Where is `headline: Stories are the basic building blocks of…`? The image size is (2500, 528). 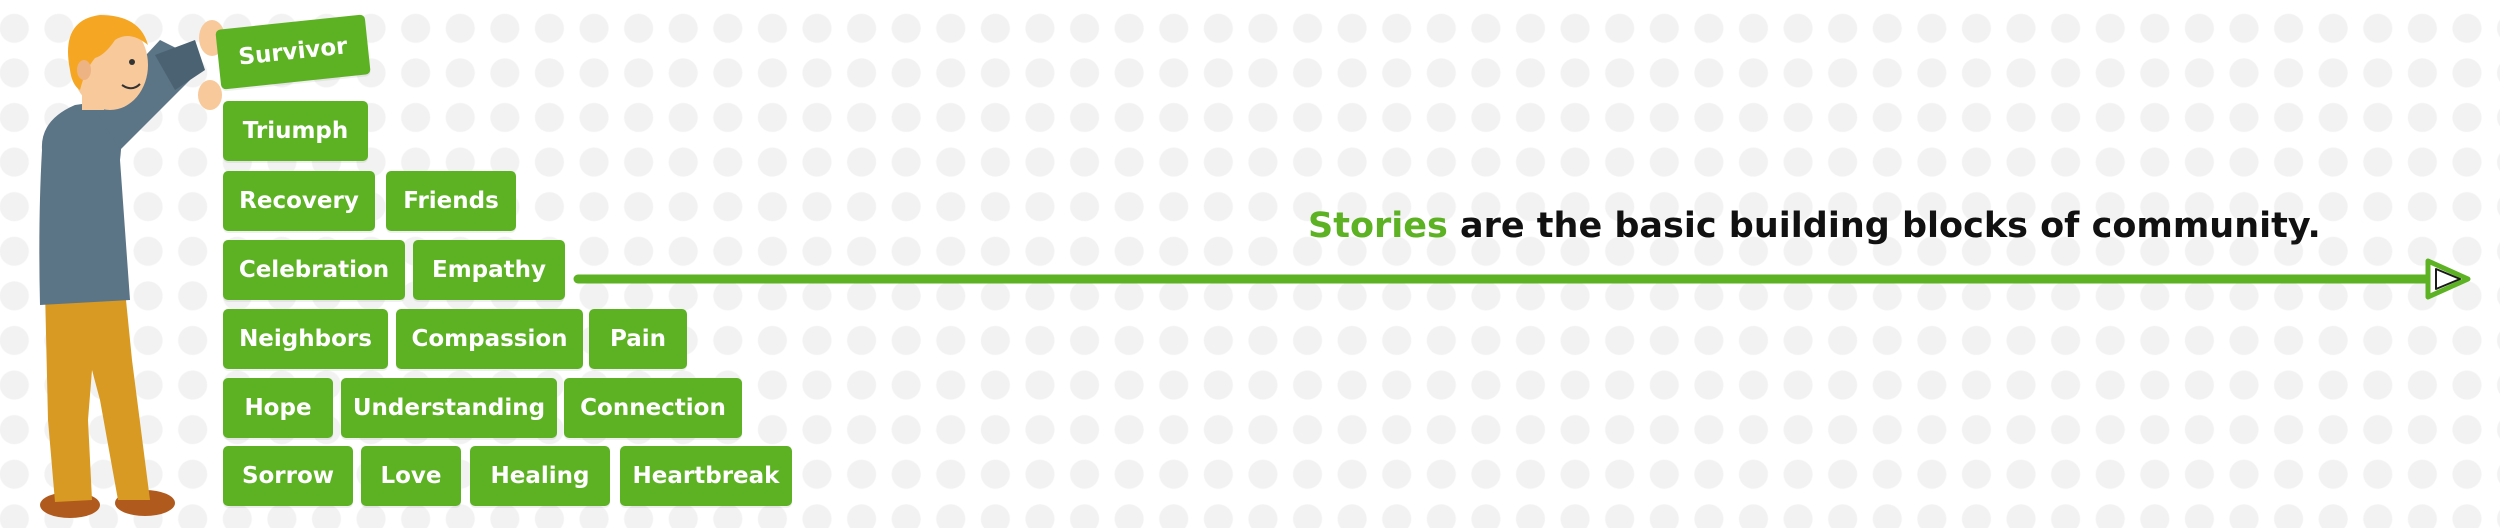
headline: Stories are the basic building blocks of… is located at coordinates (1814, 226).